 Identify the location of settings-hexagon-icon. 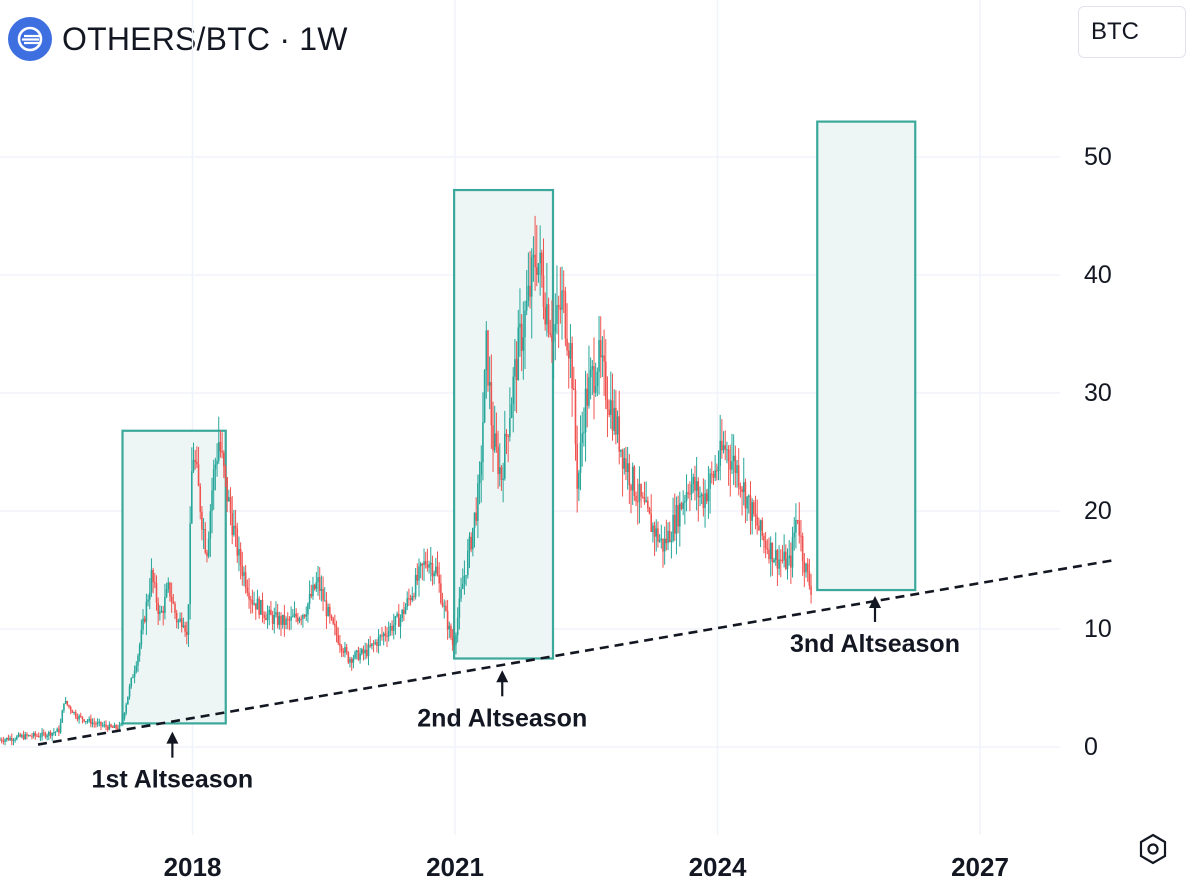
(1153, 849).